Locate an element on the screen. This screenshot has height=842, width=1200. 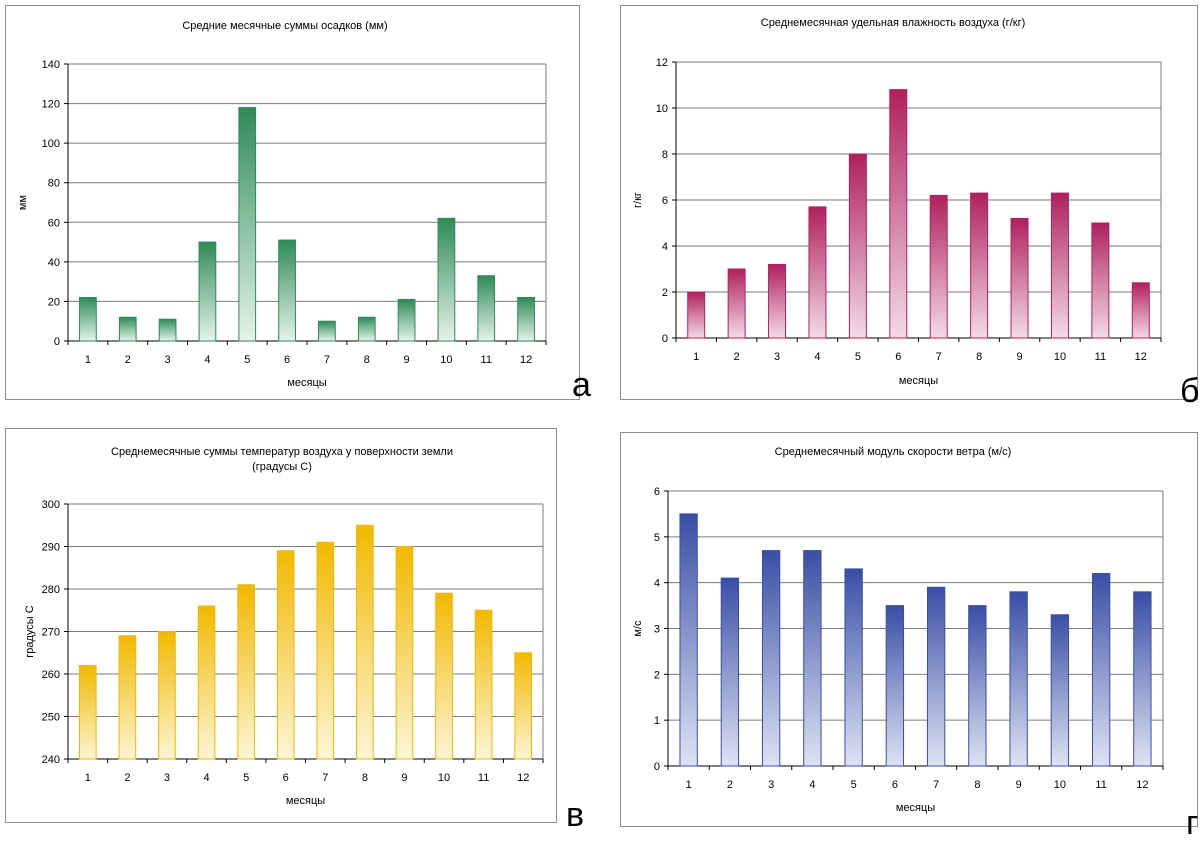
y-axis-label: м/с is located at coordinates (638, 628).